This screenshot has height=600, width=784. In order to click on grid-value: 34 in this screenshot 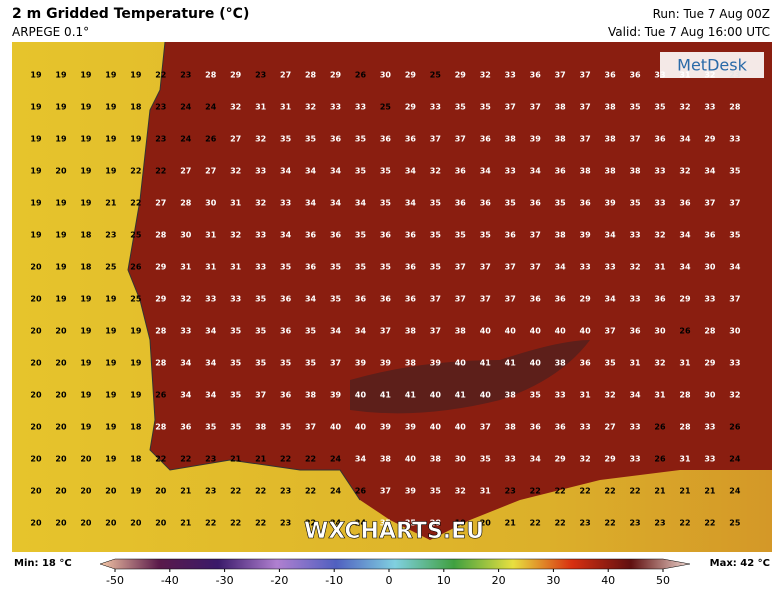, I will do `click(186, 363)`.